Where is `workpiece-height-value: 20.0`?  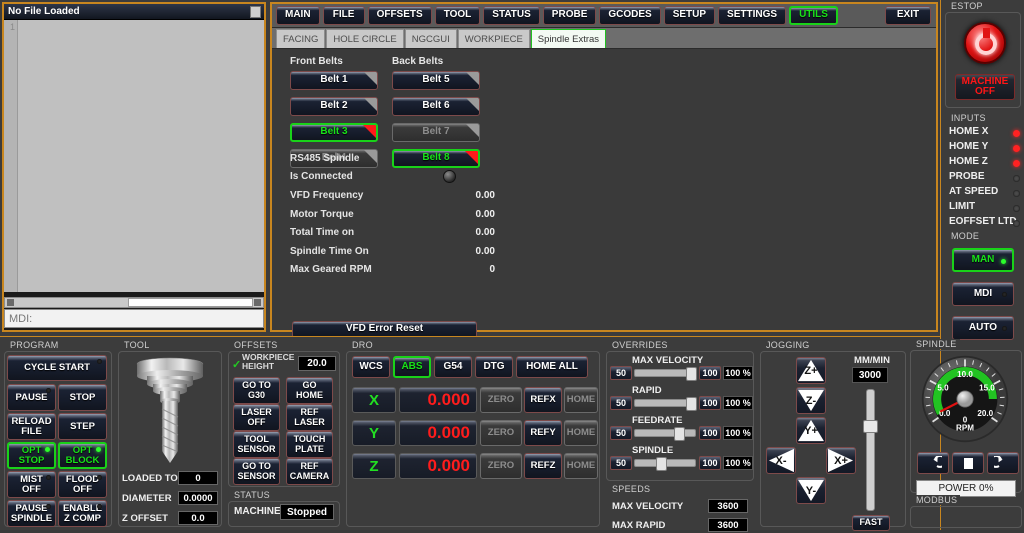
workpiece-height-value: 20.0 is located at coordinates (317, 363).